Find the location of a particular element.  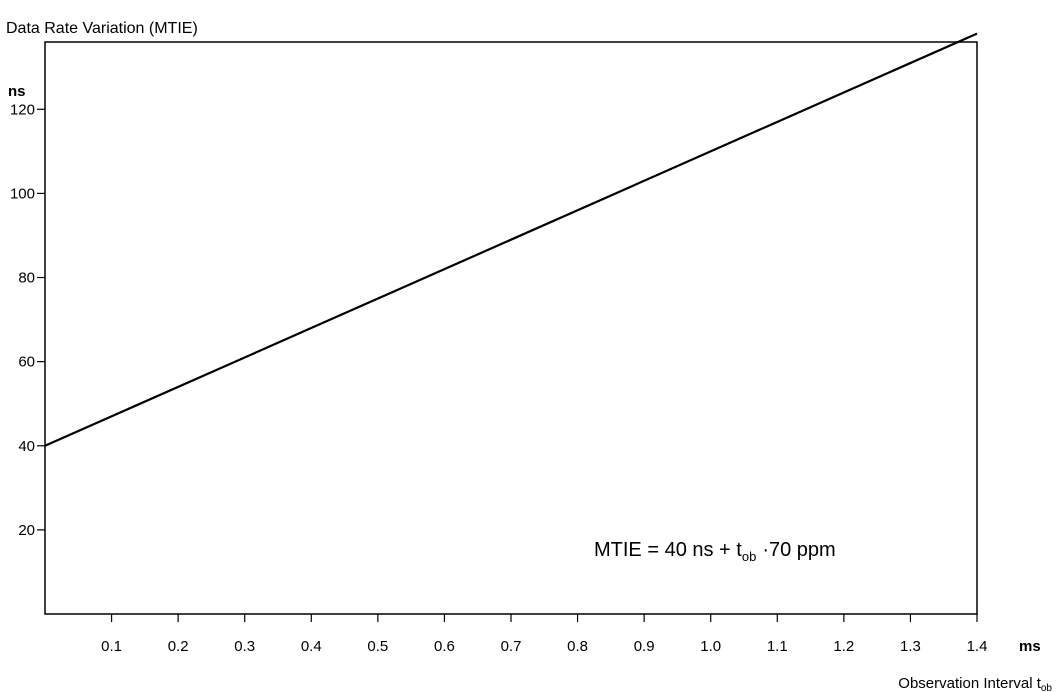

x-tick-label: 1.4 is located at coordinates (977, 646).